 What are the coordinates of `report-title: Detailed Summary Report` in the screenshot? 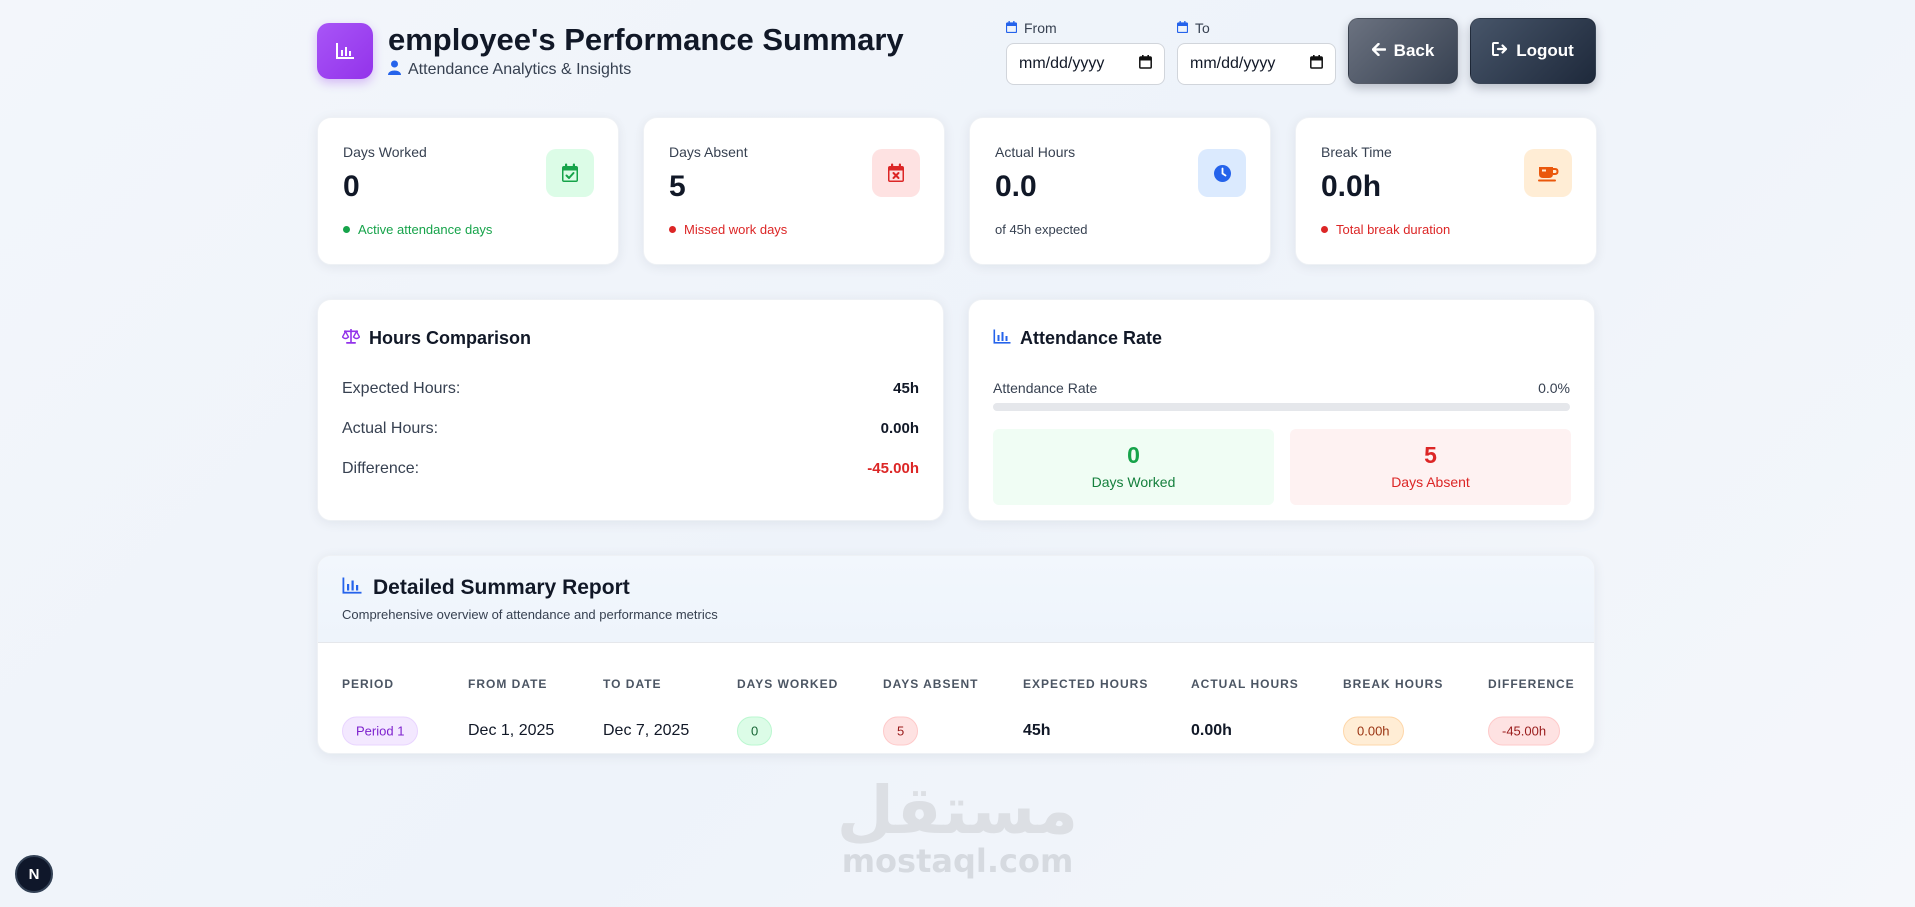 It's located at (486, 588).